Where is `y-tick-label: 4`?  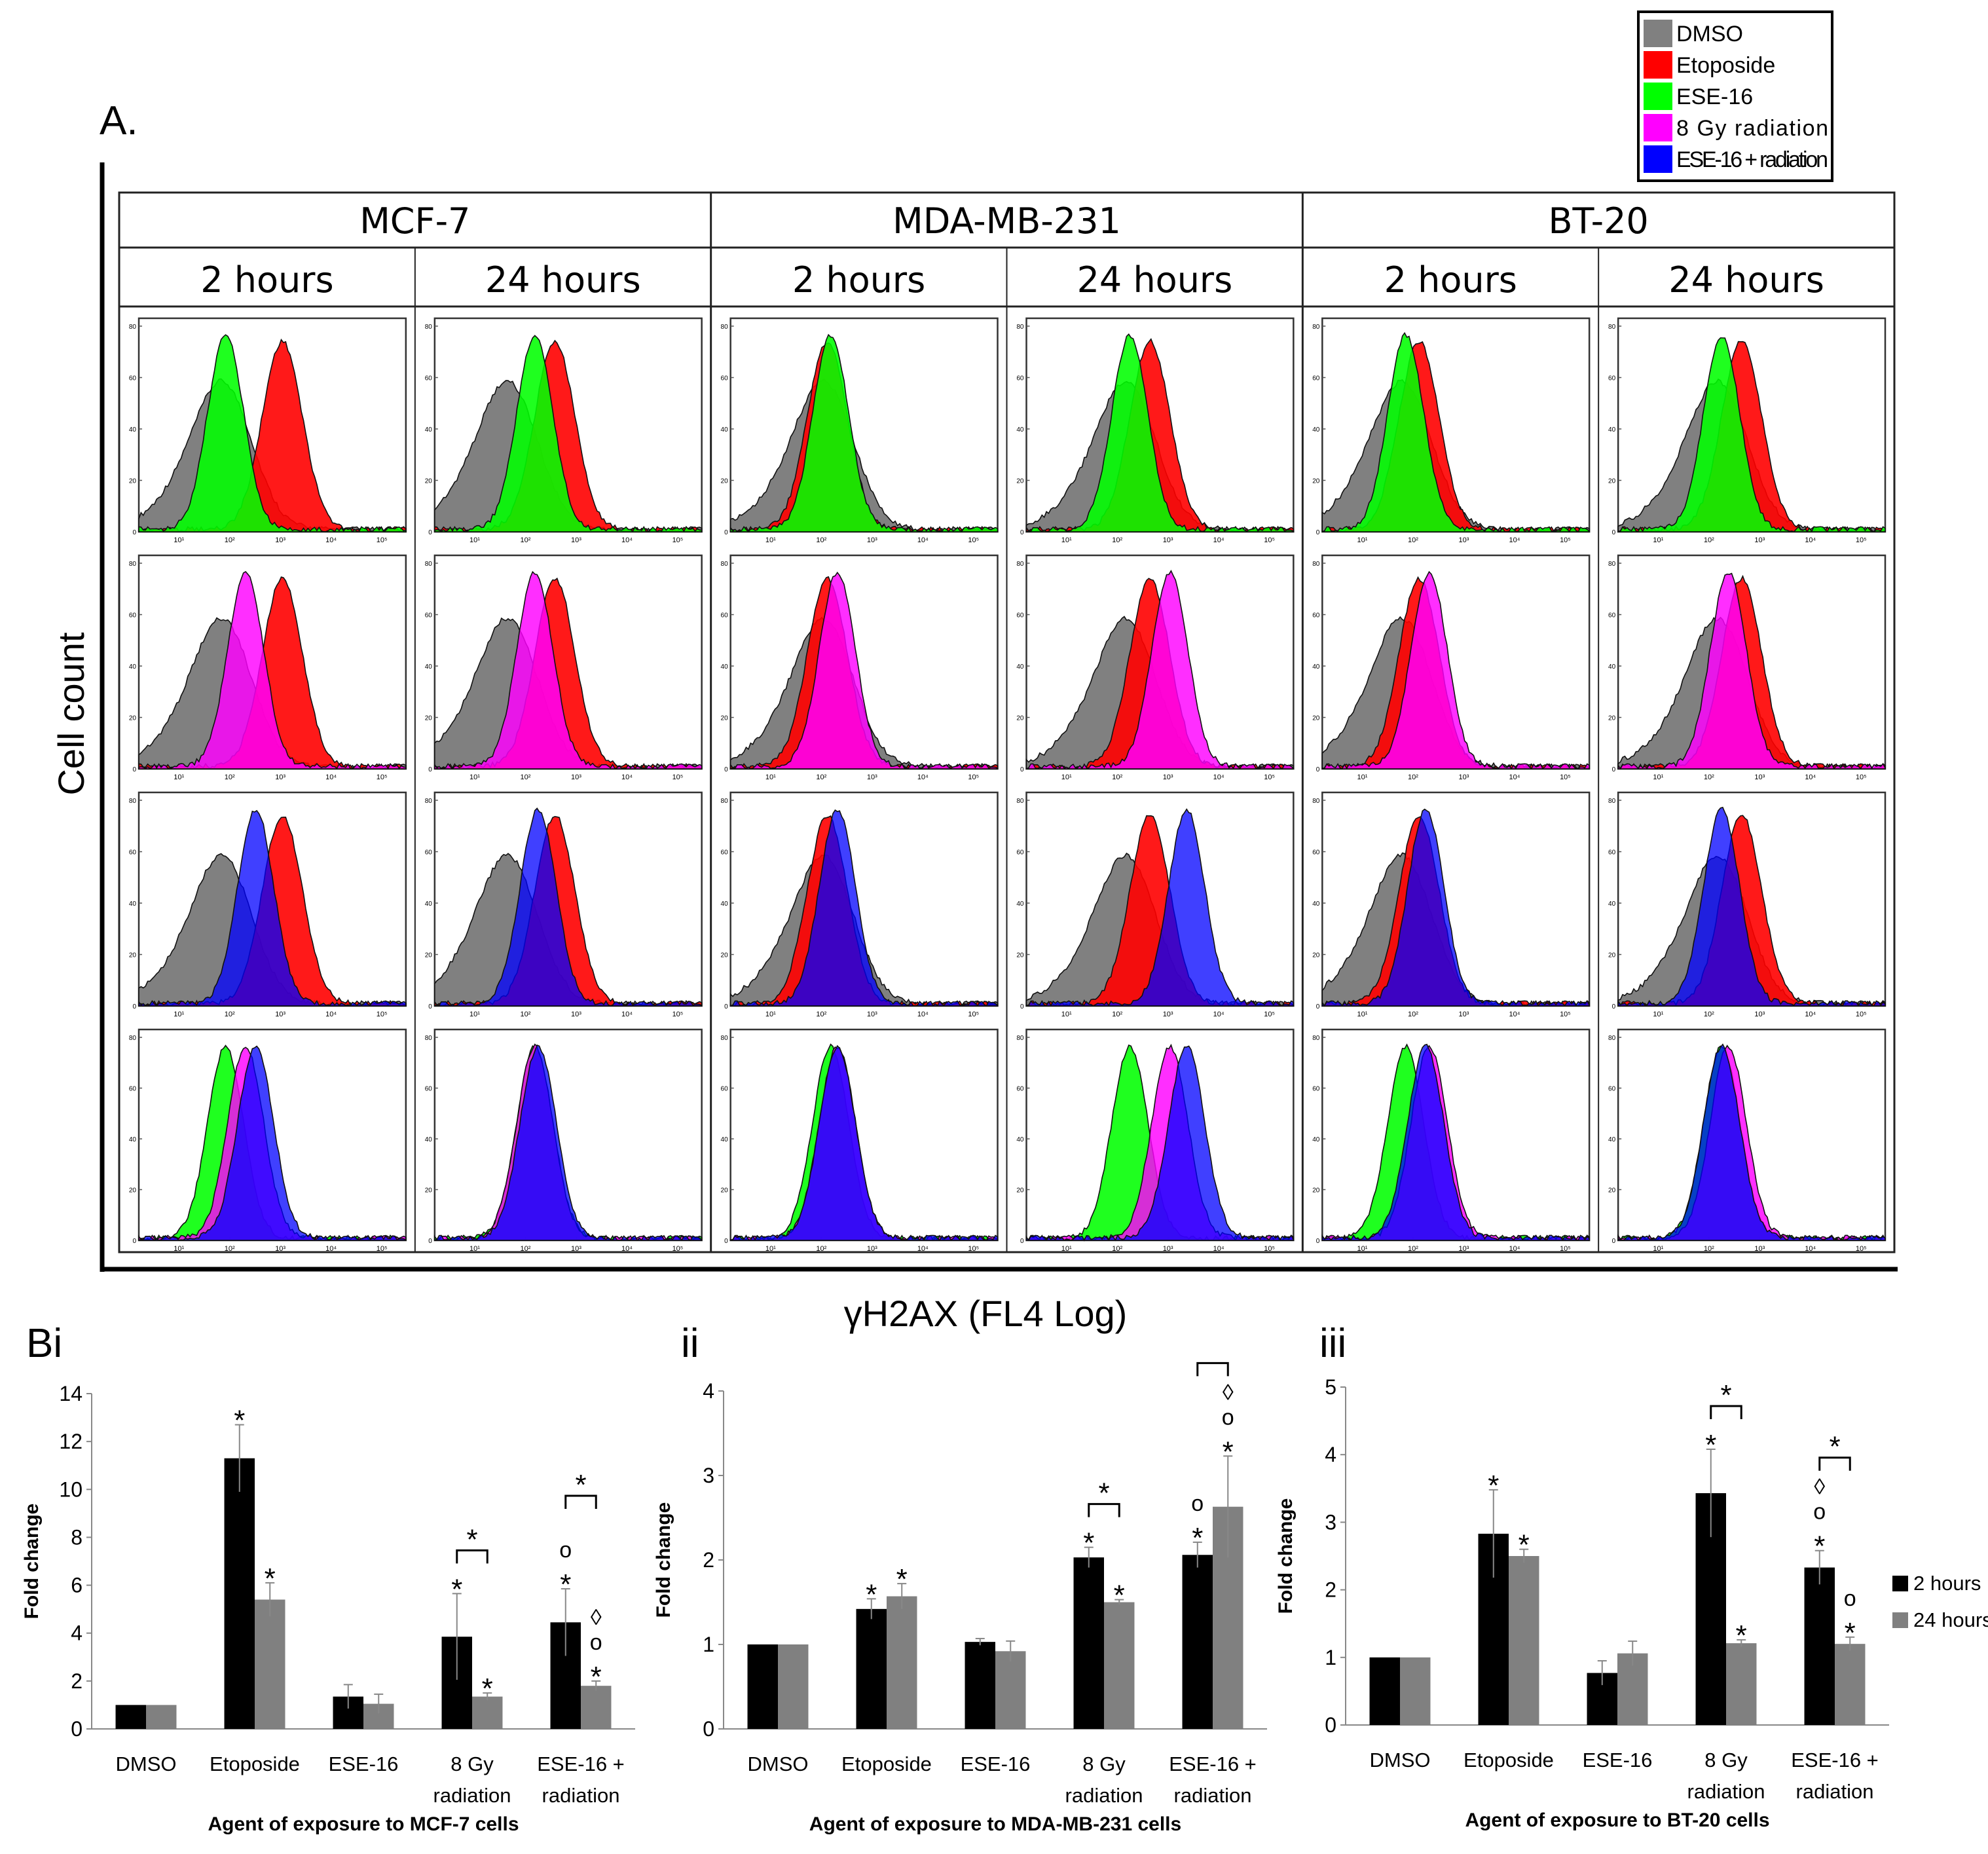
y-tick-label: 4 is located at coordinates (1330, 1454).